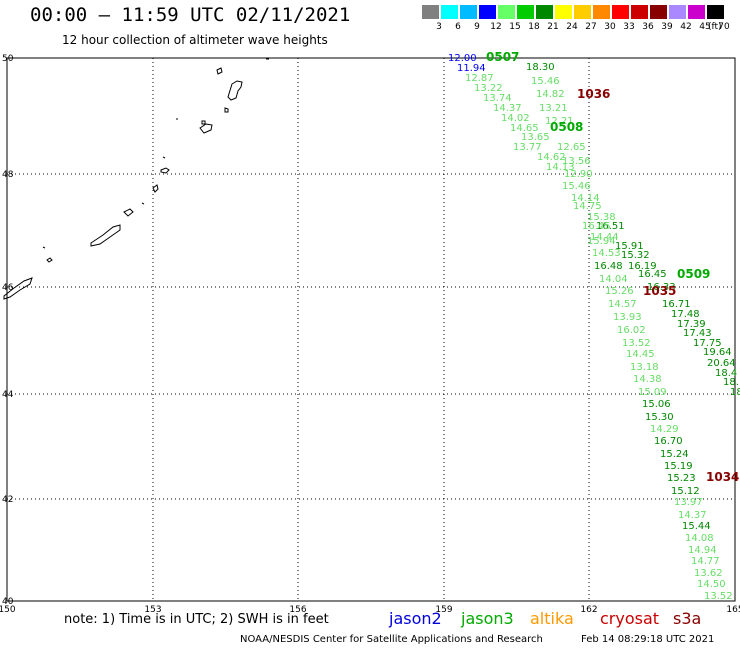 This screenshot has width=740, height=650. Describe the element at coordinates (676, 304) in the screenshot. I see `wave-height-label: 16.71` at that location.